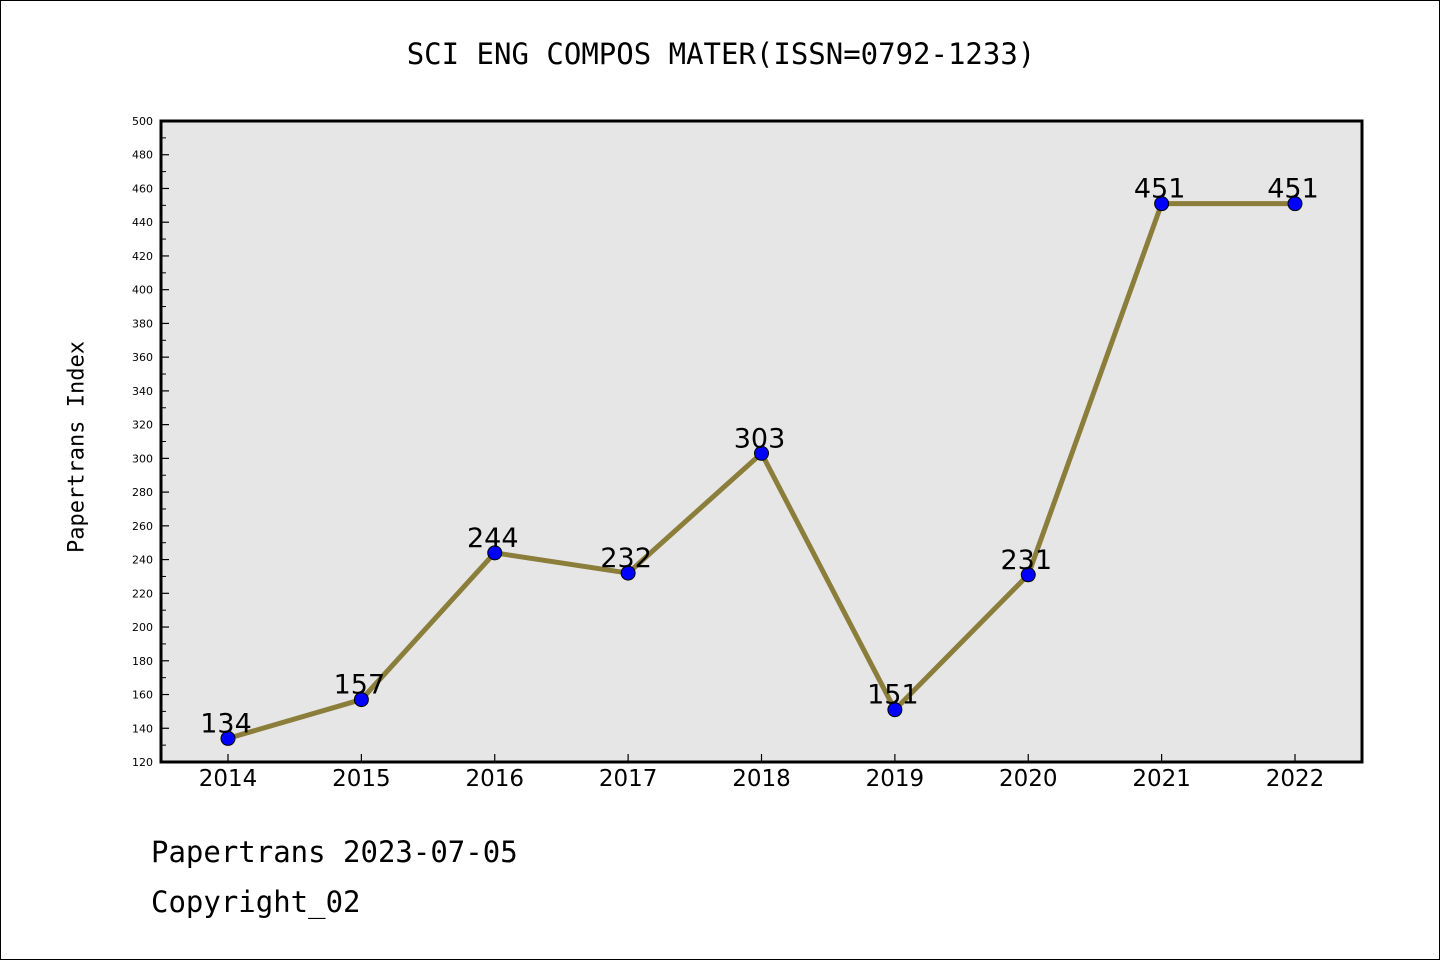 Image resolution: width=1440 pixels, height=961 pixels. I want to click on x-tick-label: 2020, so click(1028, 779).